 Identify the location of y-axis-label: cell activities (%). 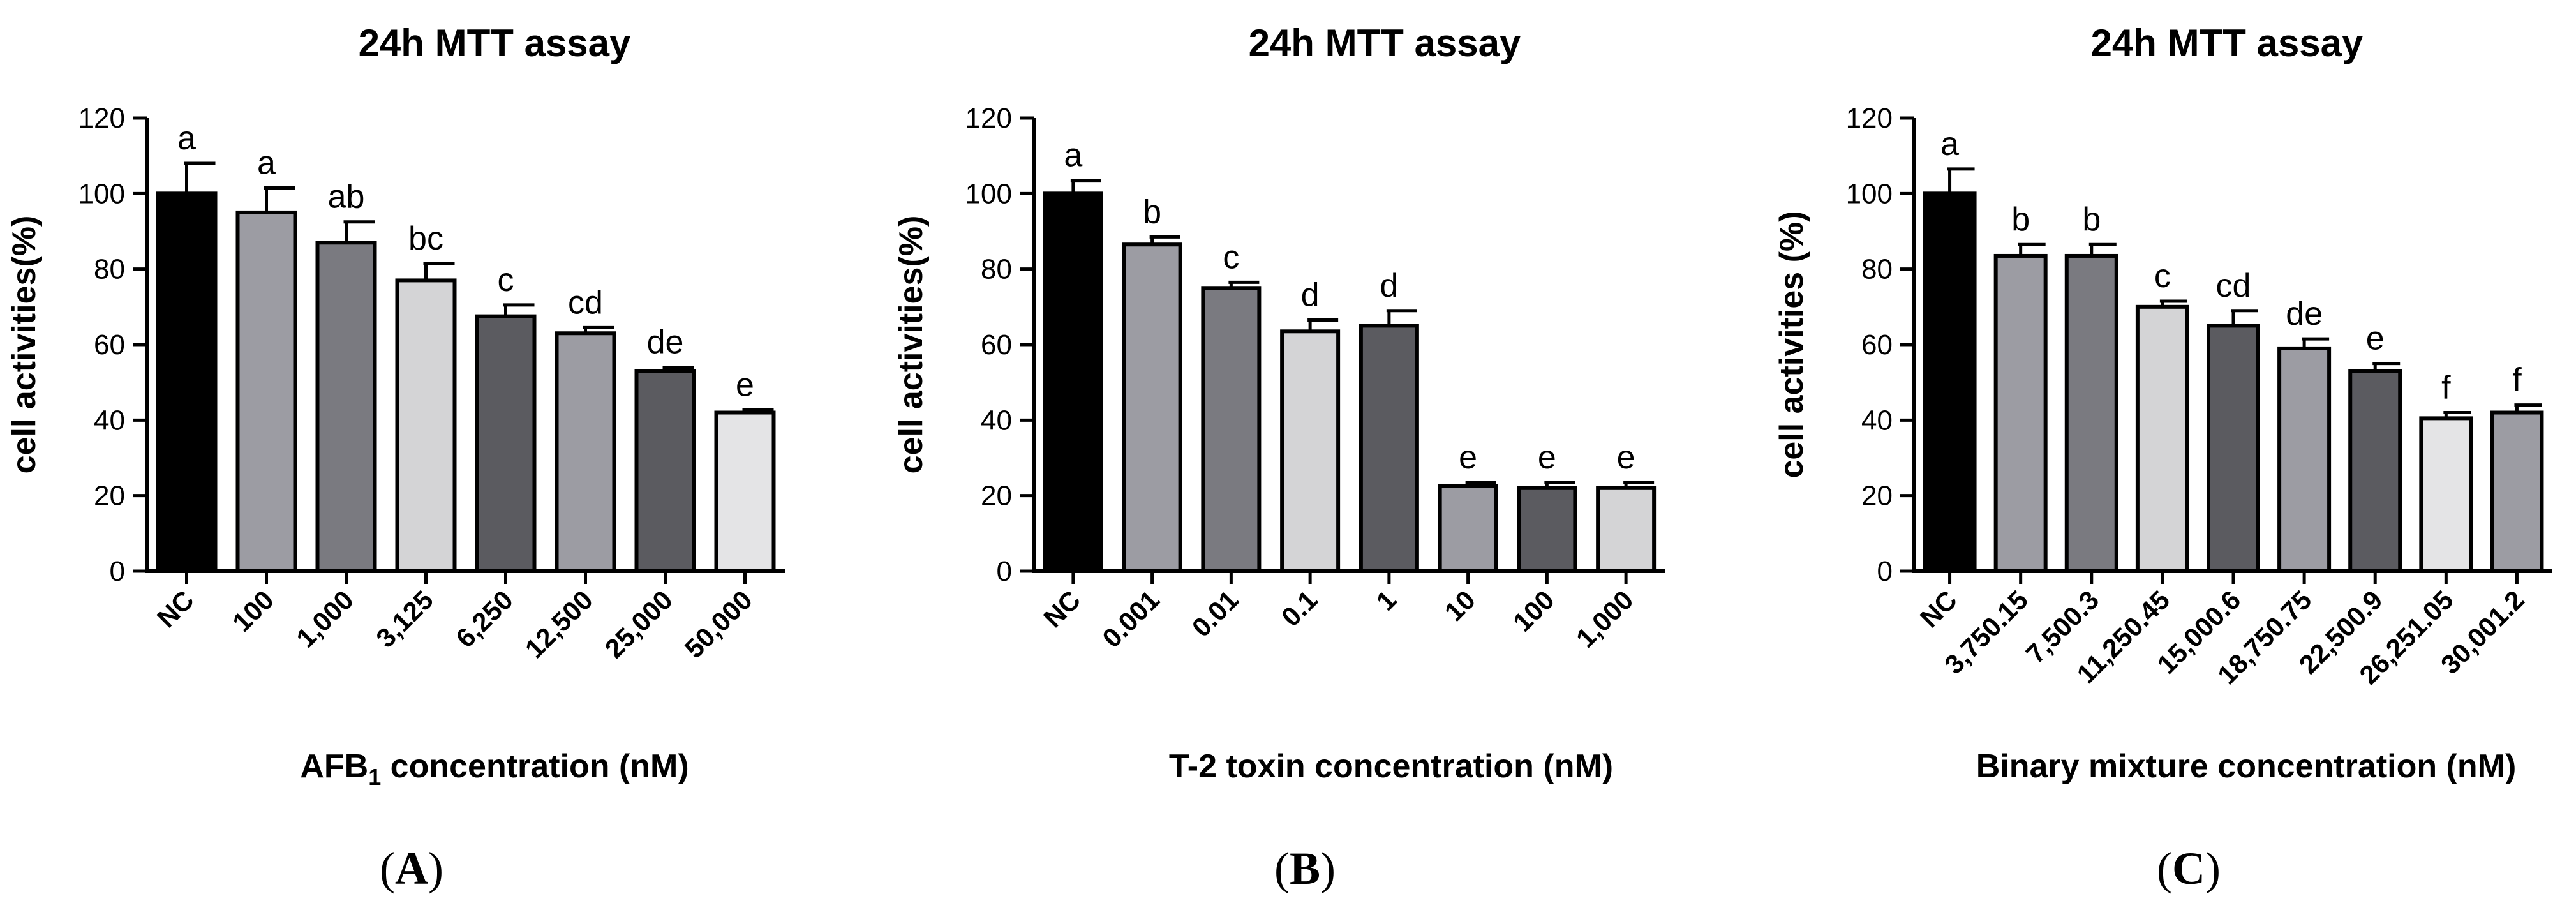
(1791, 344).